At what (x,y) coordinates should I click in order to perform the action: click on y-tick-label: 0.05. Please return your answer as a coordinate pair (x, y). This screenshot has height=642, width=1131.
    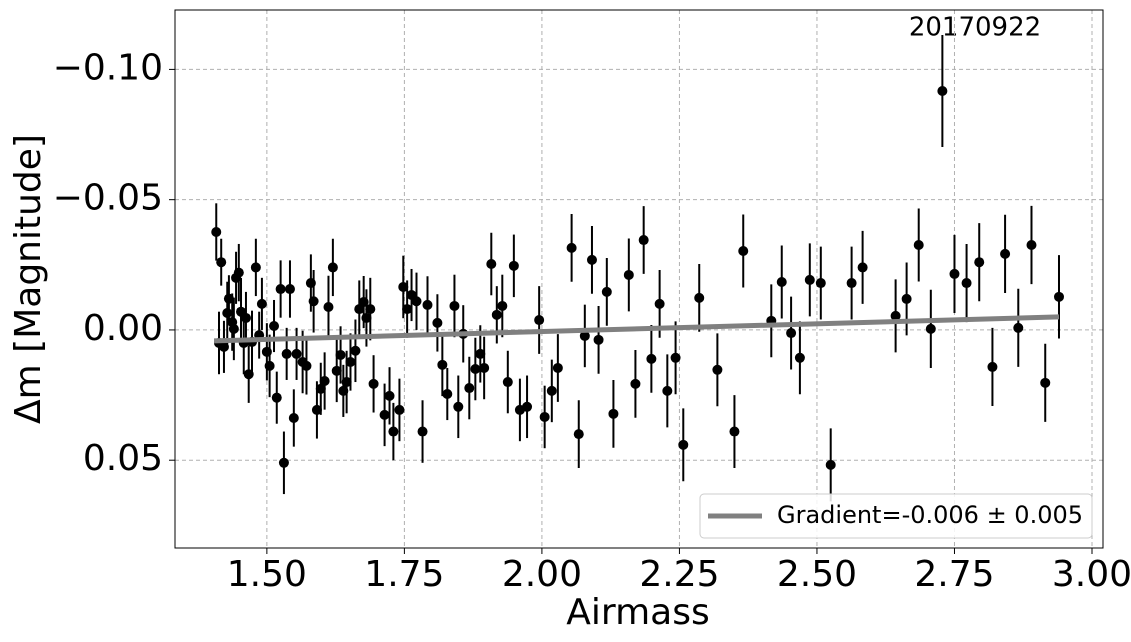
    Looking at the image, I should click on (123, 458).